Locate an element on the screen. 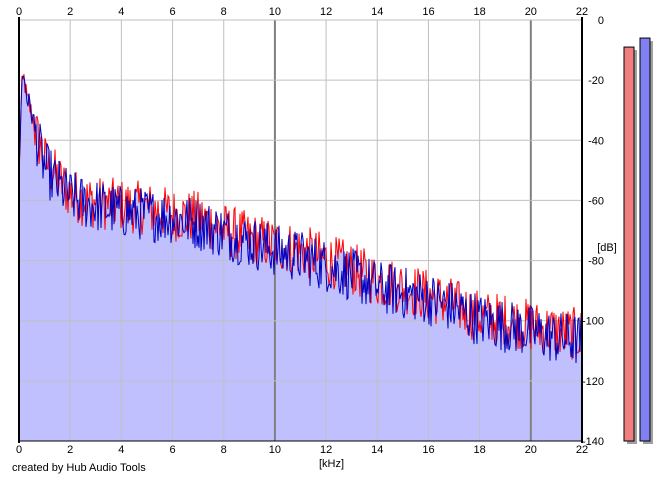 This screenshot has width=664, height=481. x-tick-label-top: 6 is located at coordinates (172, 12).